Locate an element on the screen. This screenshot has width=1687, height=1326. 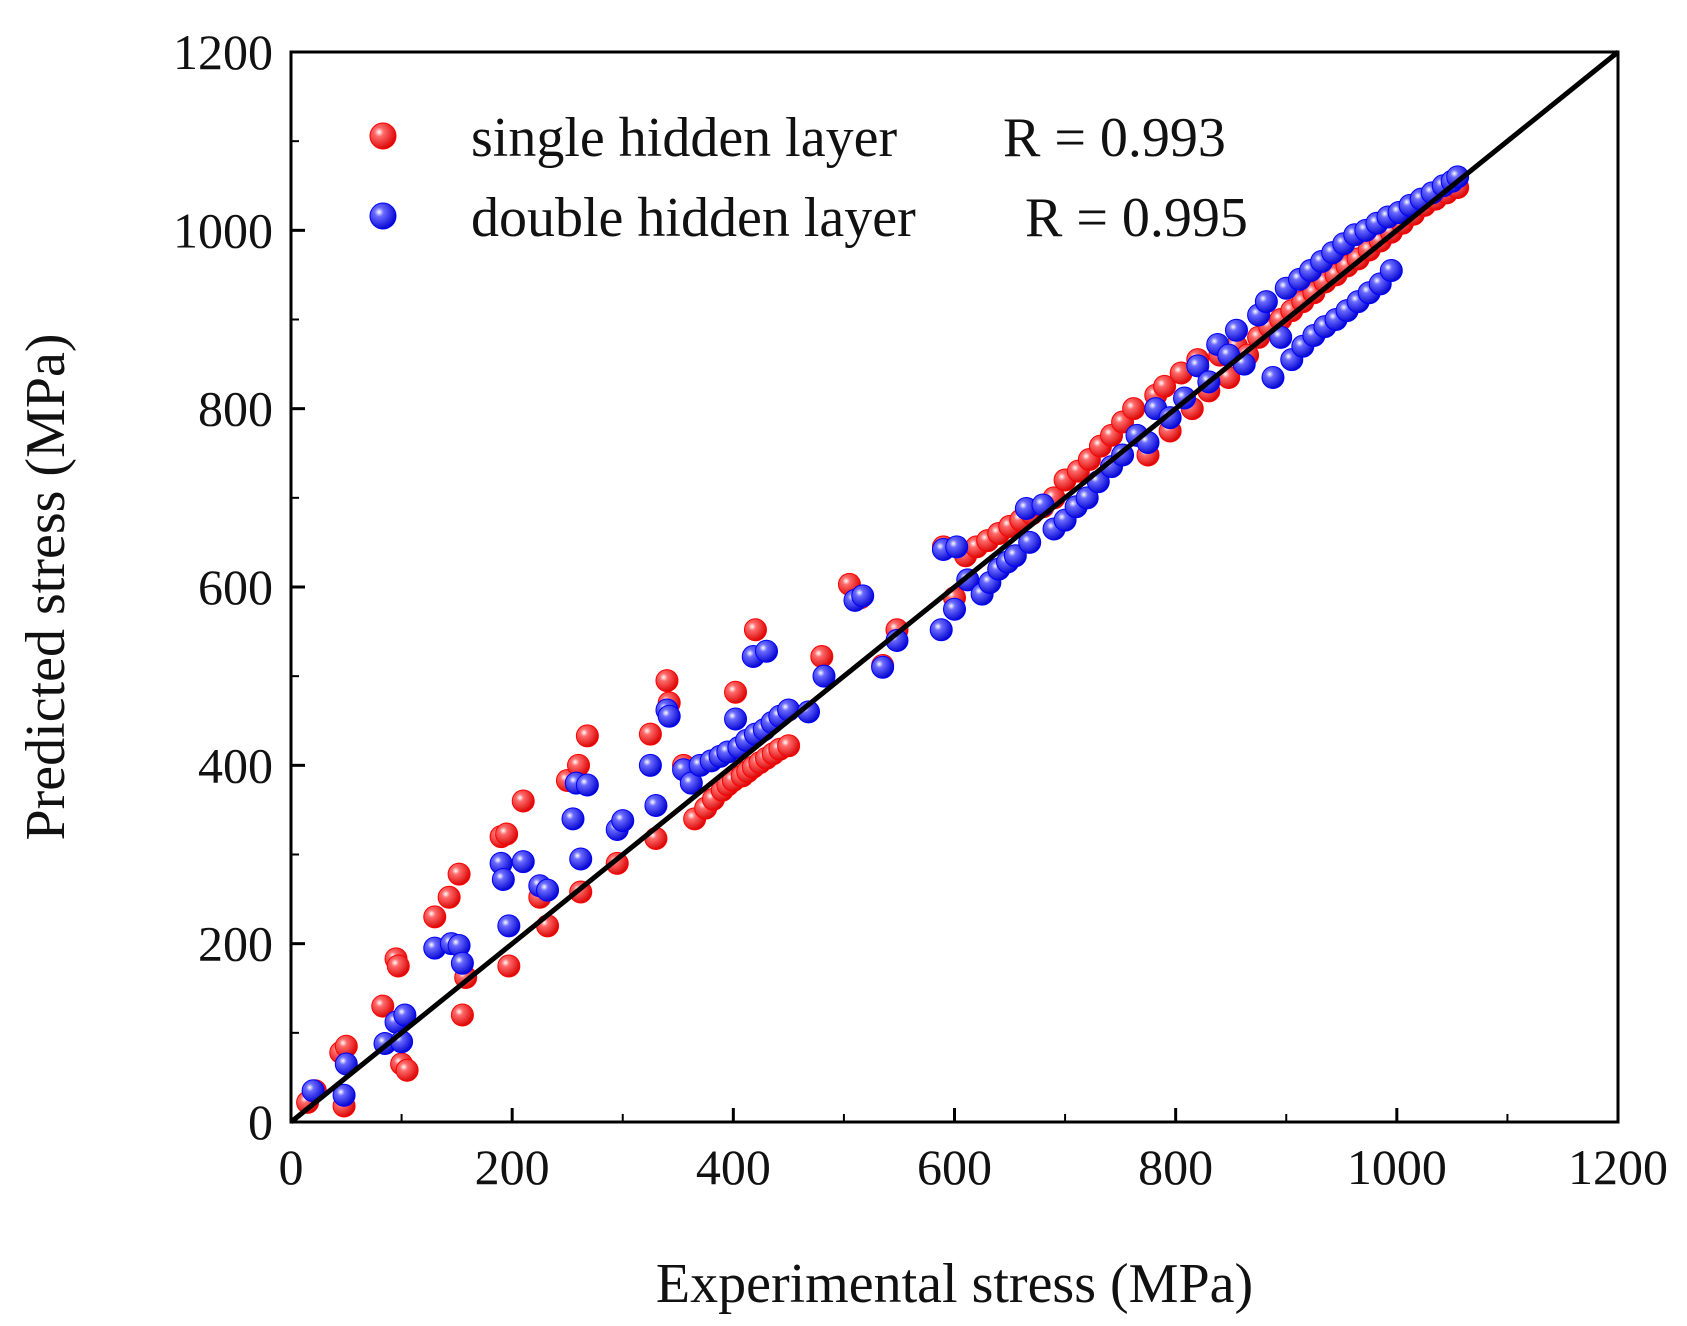
x-tick-label: 1000 is located at coordinates (1397, 1167).